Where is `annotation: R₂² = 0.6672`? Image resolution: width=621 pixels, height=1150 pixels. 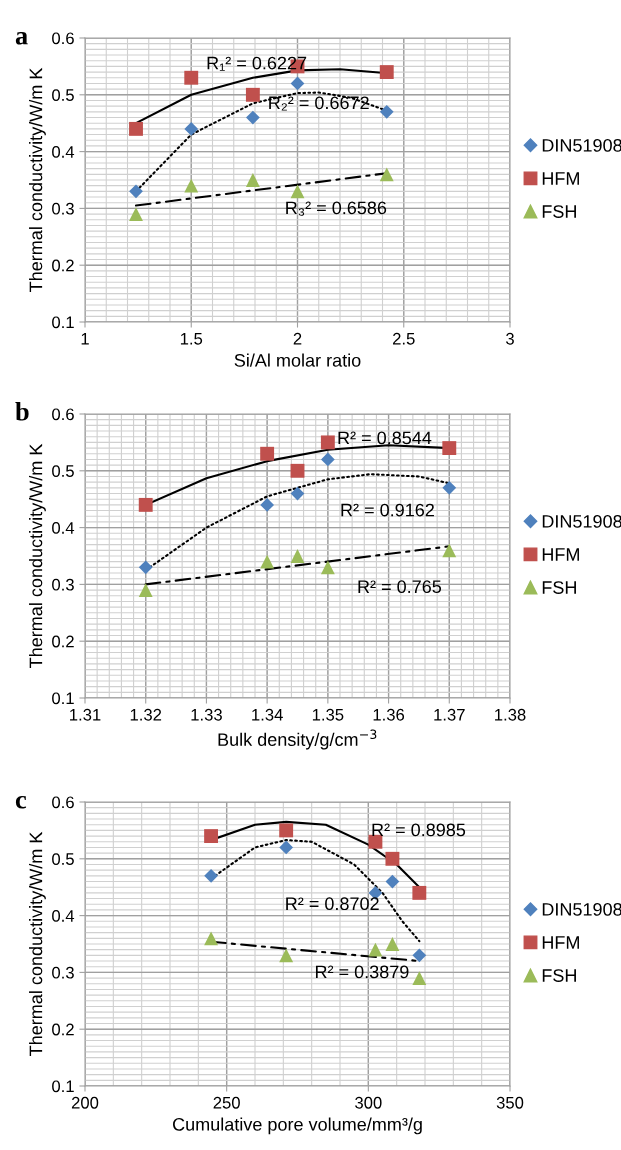
annotation: R₂² = 0.6672 is located at coordinates (319, 103).